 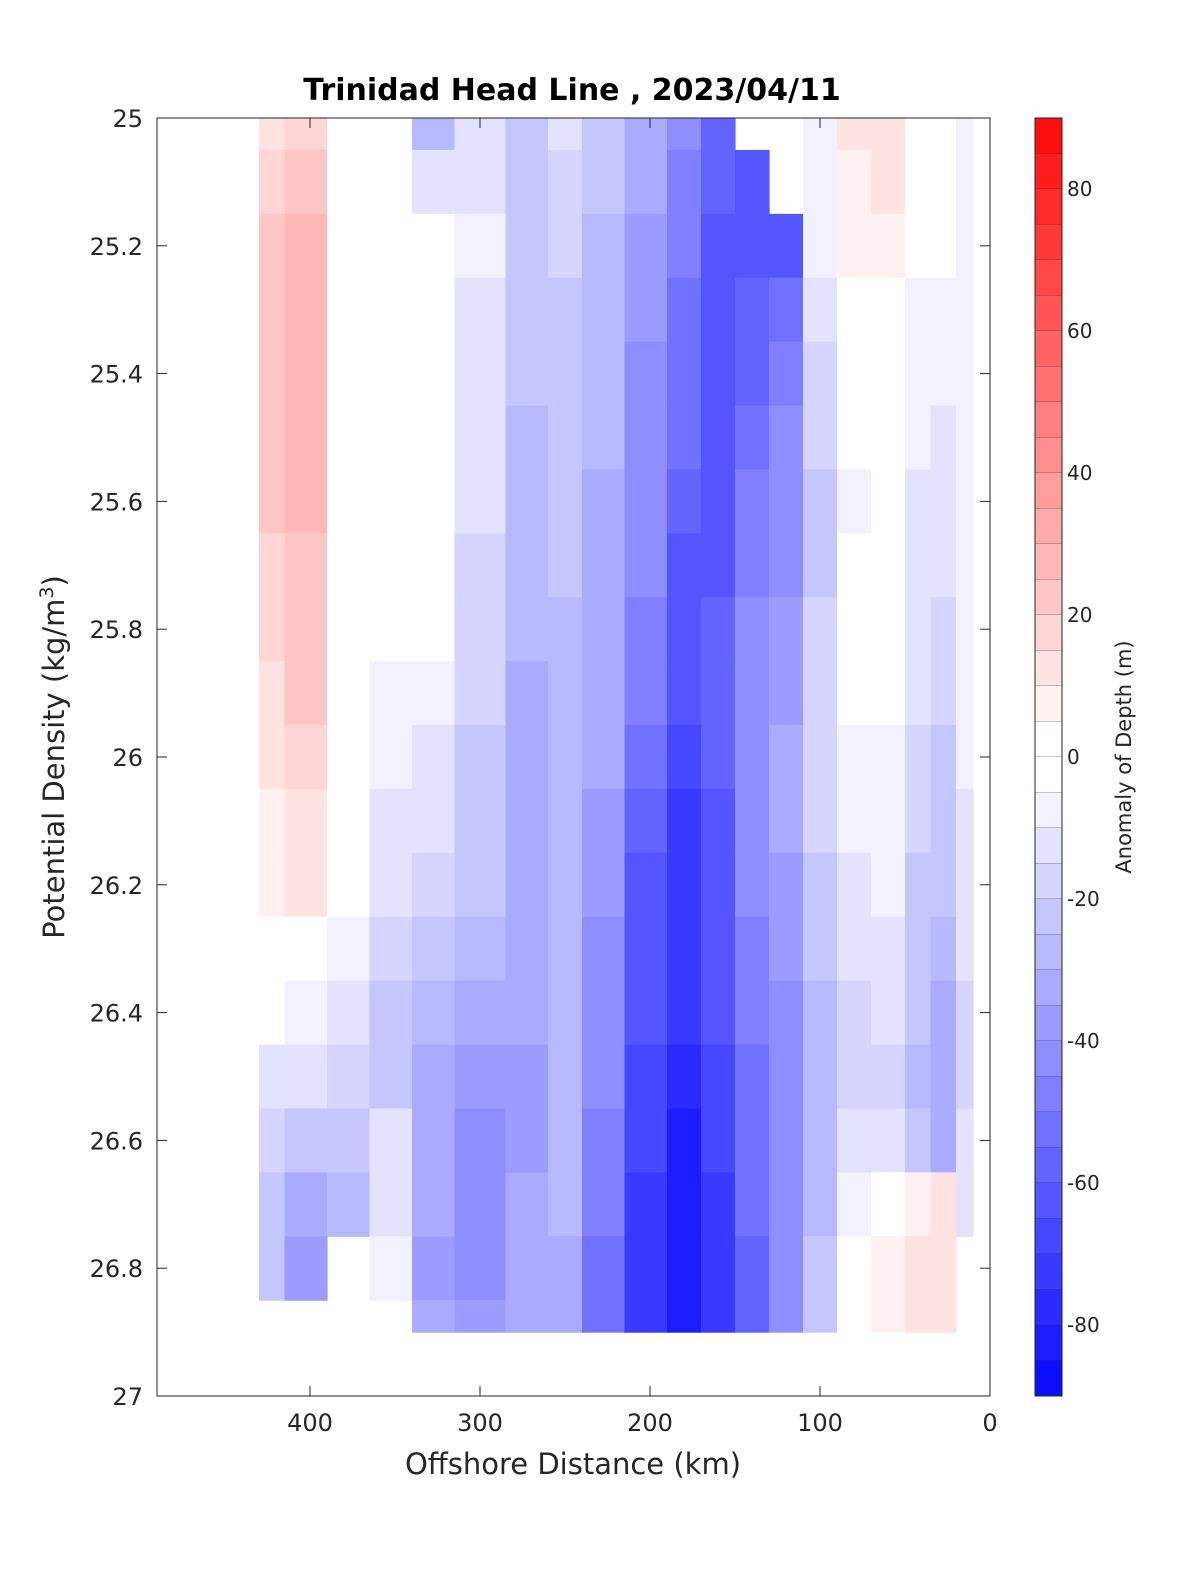 What do you see at coordinates (1079, 615) in the screenshot?
I see `colorbar-tick-label: 20` at bounding box center [1079, 615].